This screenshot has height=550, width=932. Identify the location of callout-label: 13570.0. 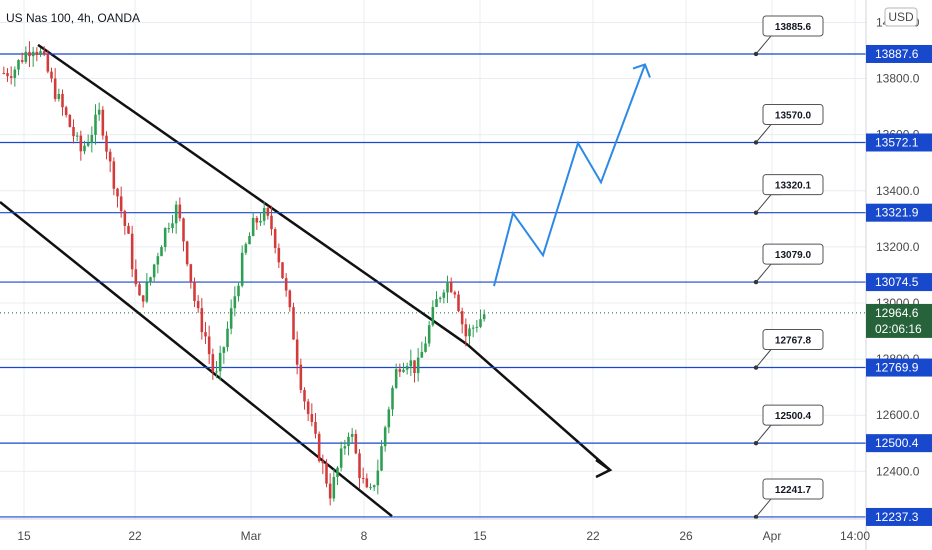
(793, 115).